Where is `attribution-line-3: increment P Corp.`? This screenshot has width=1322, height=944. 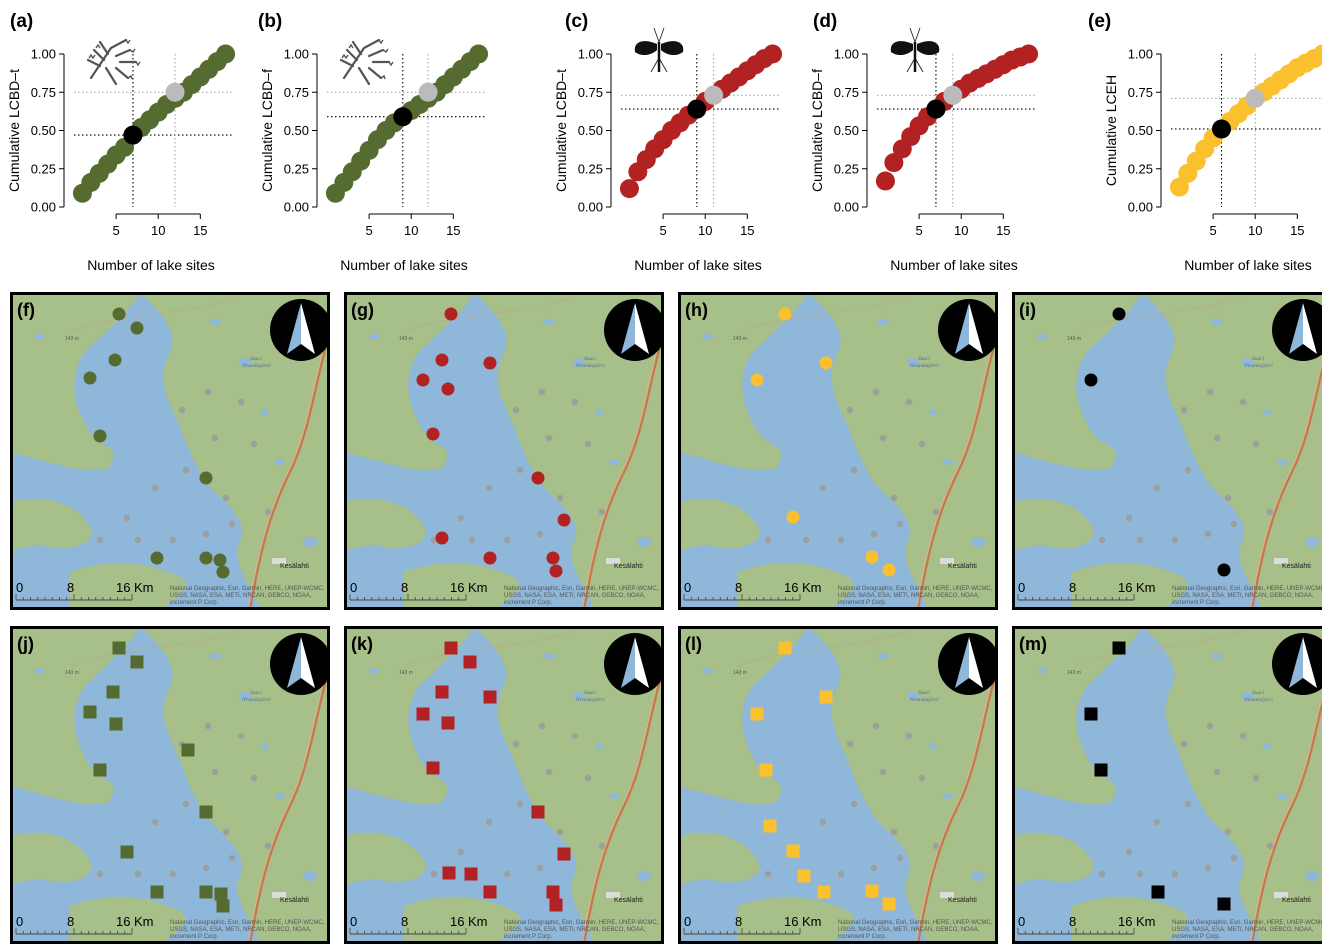 attribution-line-3: increment P Corp. is located at coordinates (1196, 937).